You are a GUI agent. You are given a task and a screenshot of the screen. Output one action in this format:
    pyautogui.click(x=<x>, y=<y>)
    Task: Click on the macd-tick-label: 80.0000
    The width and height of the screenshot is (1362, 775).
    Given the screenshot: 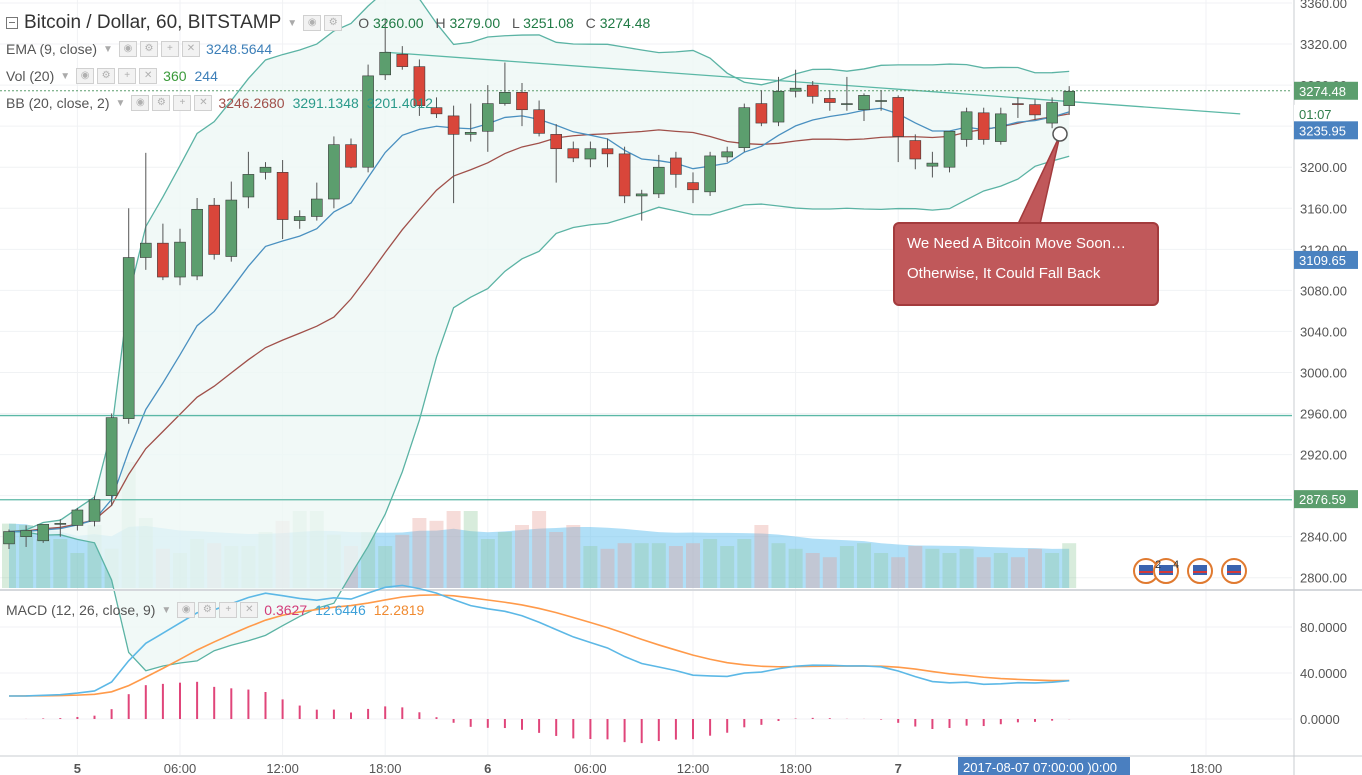 What is the action you would take?
    pyautogui.click(x=1323, y=627)
    